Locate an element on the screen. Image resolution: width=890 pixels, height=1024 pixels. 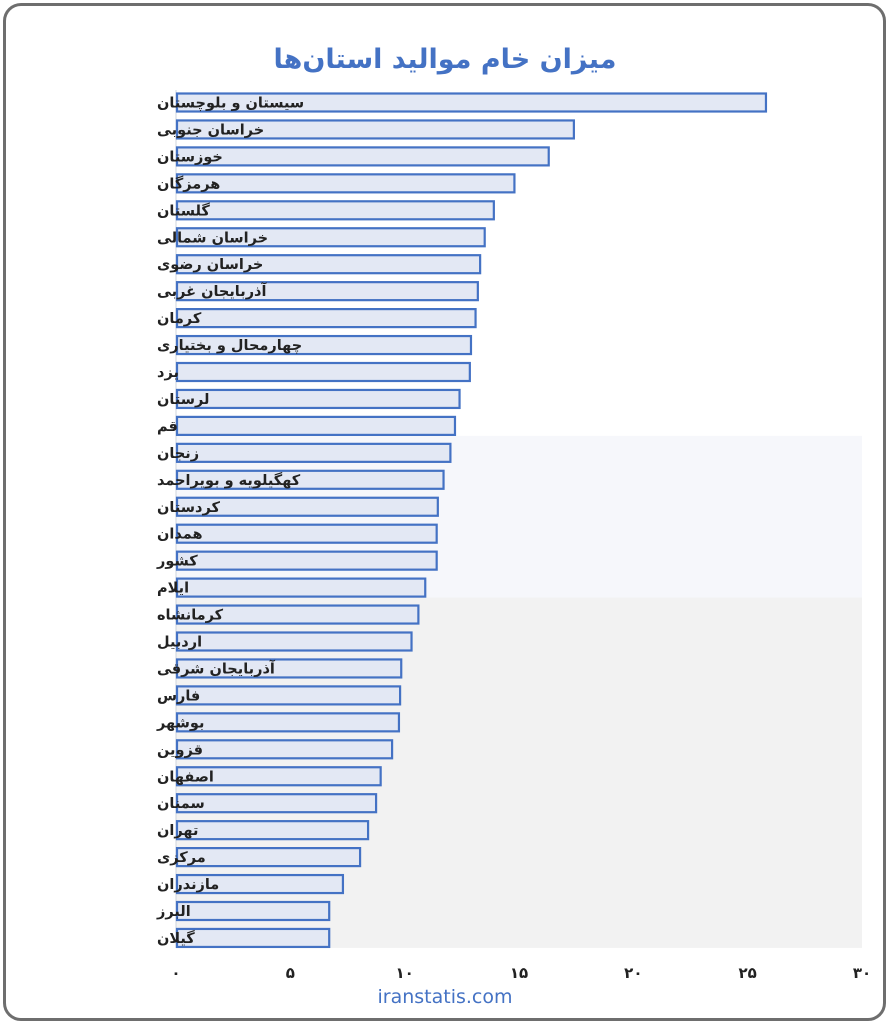
x-tick-label: ۱۵ is located at coordinates (519, 973).